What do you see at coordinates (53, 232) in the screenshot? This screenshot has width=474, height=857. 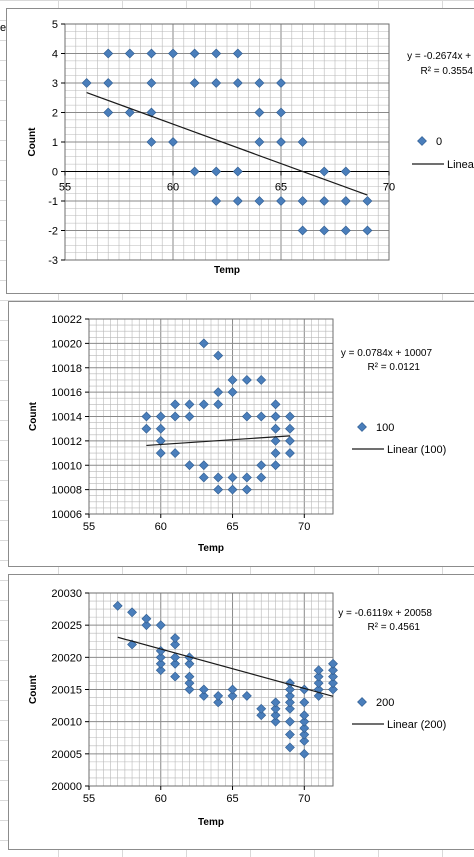 I see `y-tick-label: -2` at bounding box center [53, 232].